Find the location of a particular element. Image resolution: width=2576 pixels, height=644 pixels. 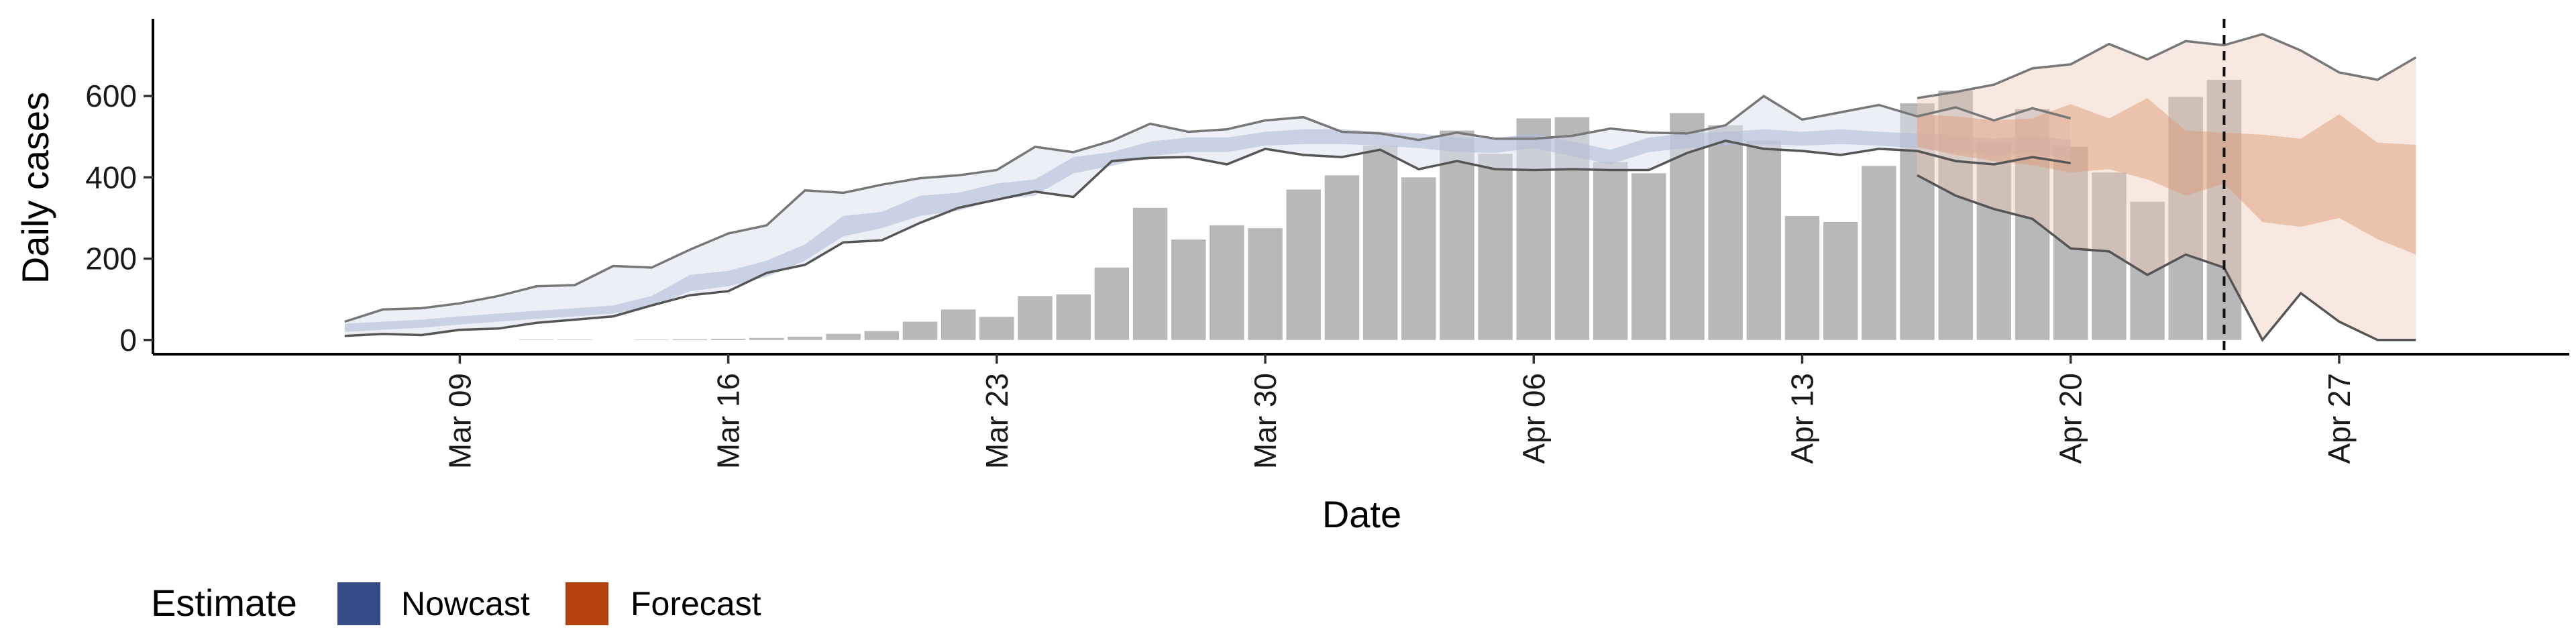

y-tick-label: 600 is located at coordinates (111, 95).